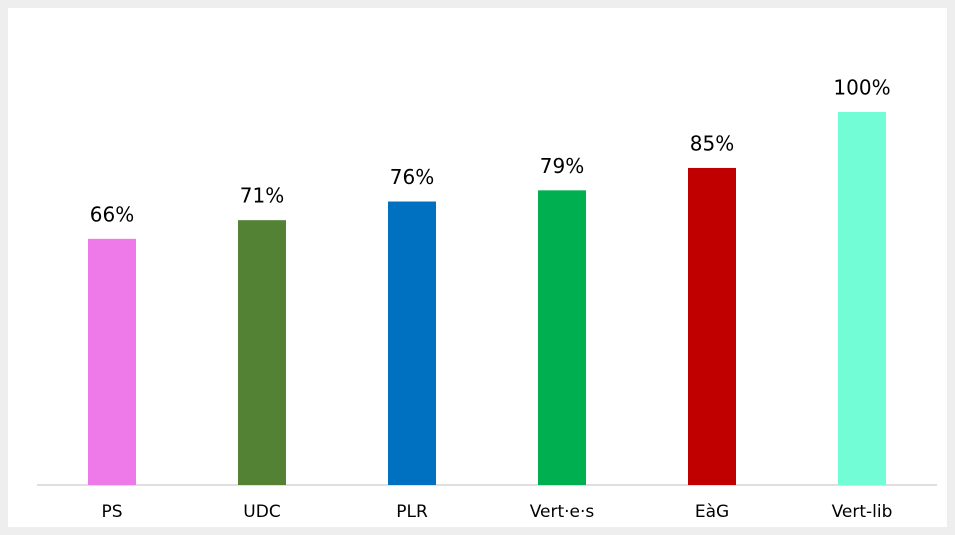 Image resolution: width=955 pixels, height=535 pixels. Describe the element at coordinates (112, 214) in the screenshot. I see `value-label: 66%` at that location.